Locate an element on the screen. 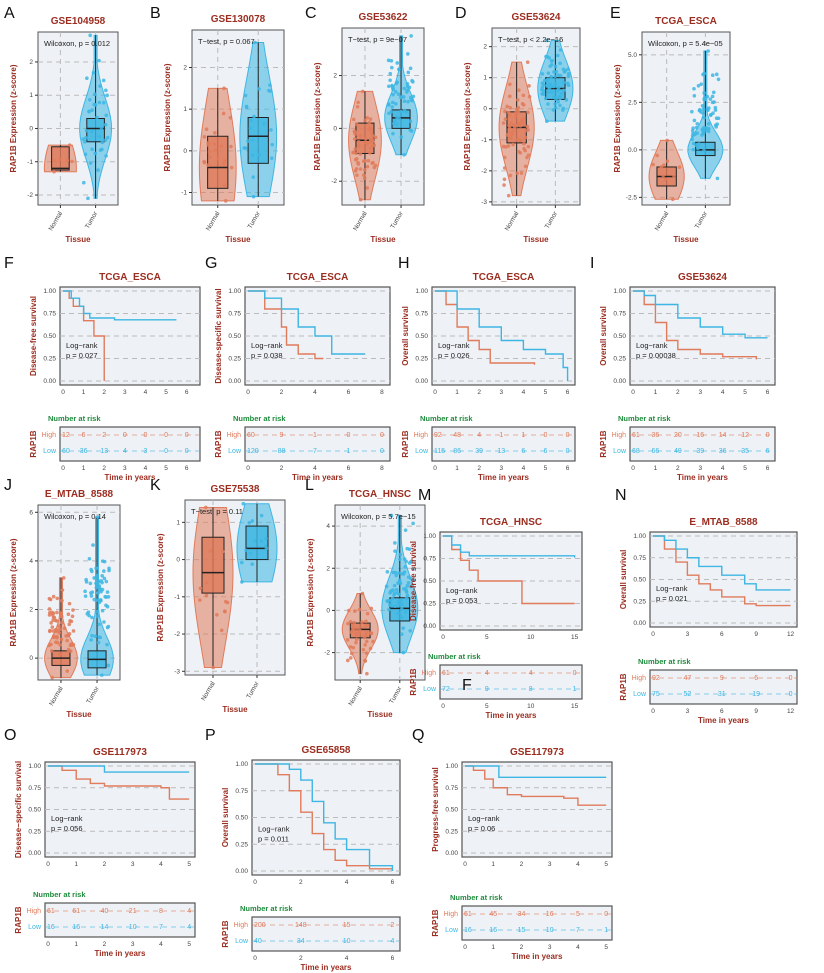 The image size is (824, 973). risk-count: 0 is located at coordinates (349, 435).